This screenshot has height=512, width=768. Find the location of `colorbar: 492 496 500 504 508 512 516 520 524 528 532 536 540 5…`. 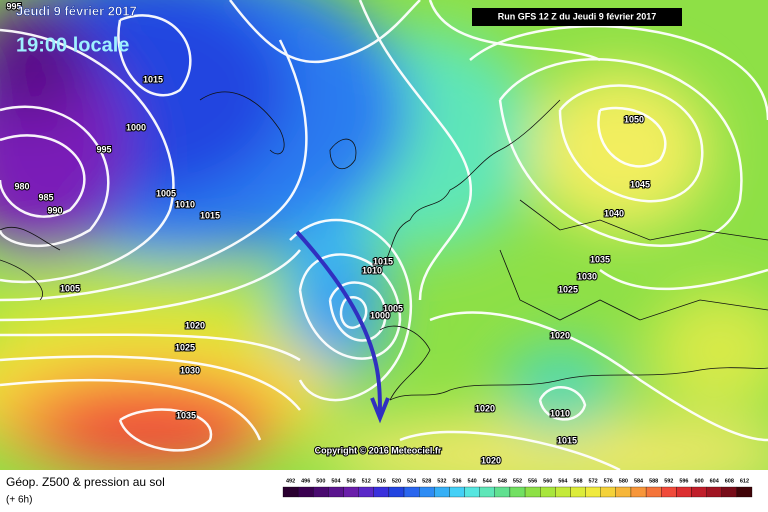

colorbar: 492 496 500 504 508 512 516 520 524 528 532 536 540 5… is located at coordinates (517, 488).